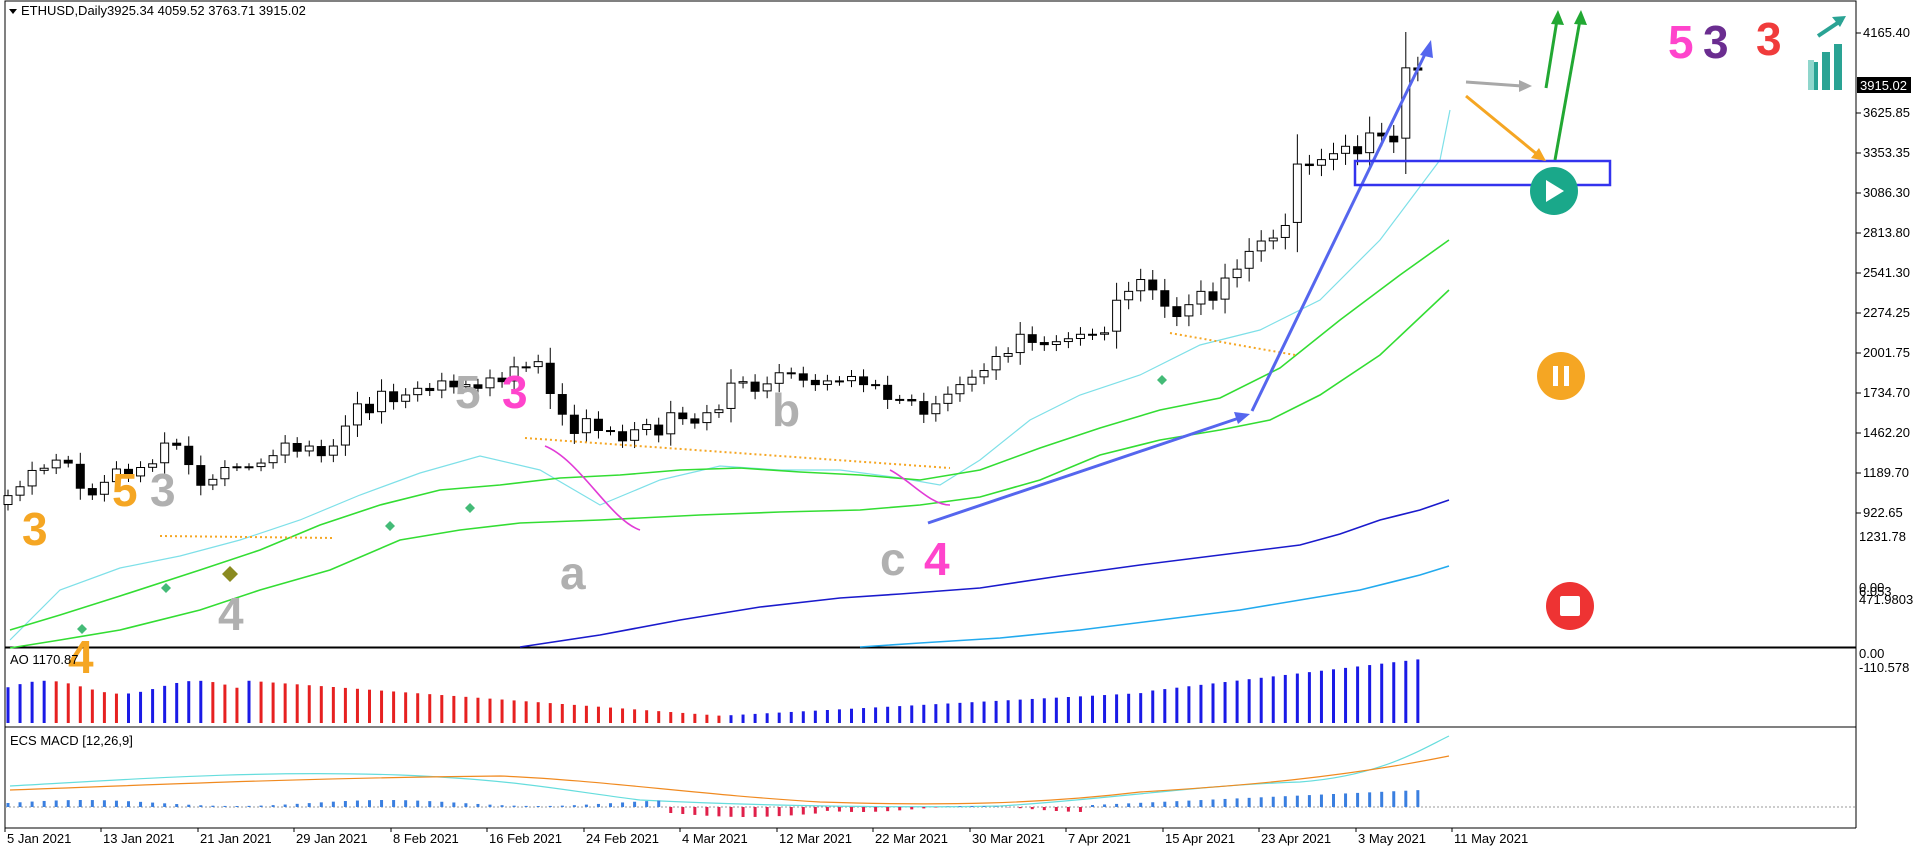 The image size is (1921, 849). What do you see at coordinates (1886, 599) in the screenshot?
I see `macd-tick-label: 471.9803` at bounding box center [1886, 599].